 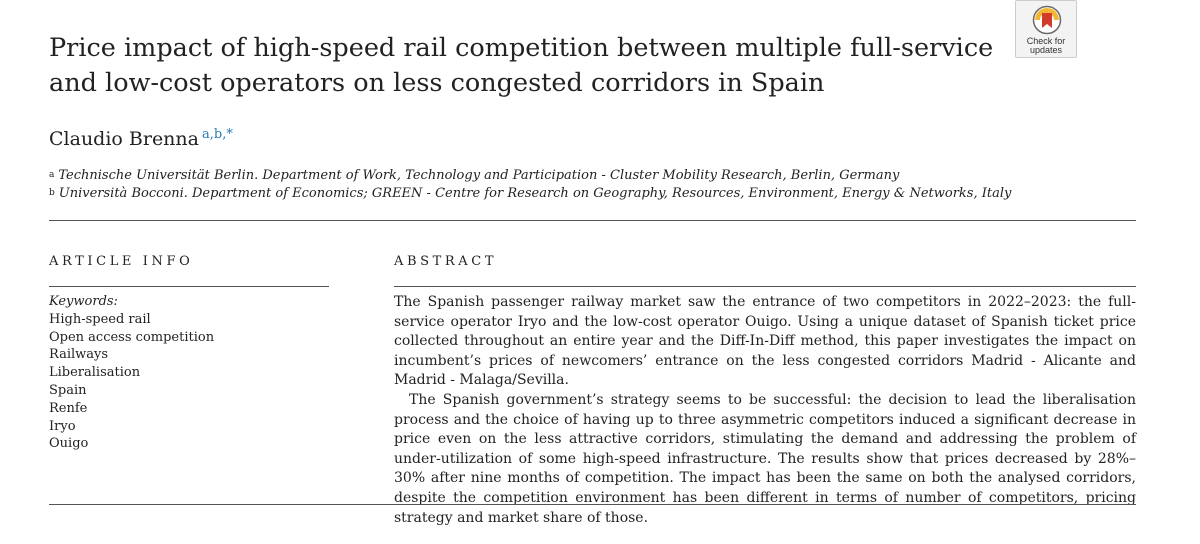 I want to click on abstract-heading: ABSTRACT, so click(x=446, y=261).